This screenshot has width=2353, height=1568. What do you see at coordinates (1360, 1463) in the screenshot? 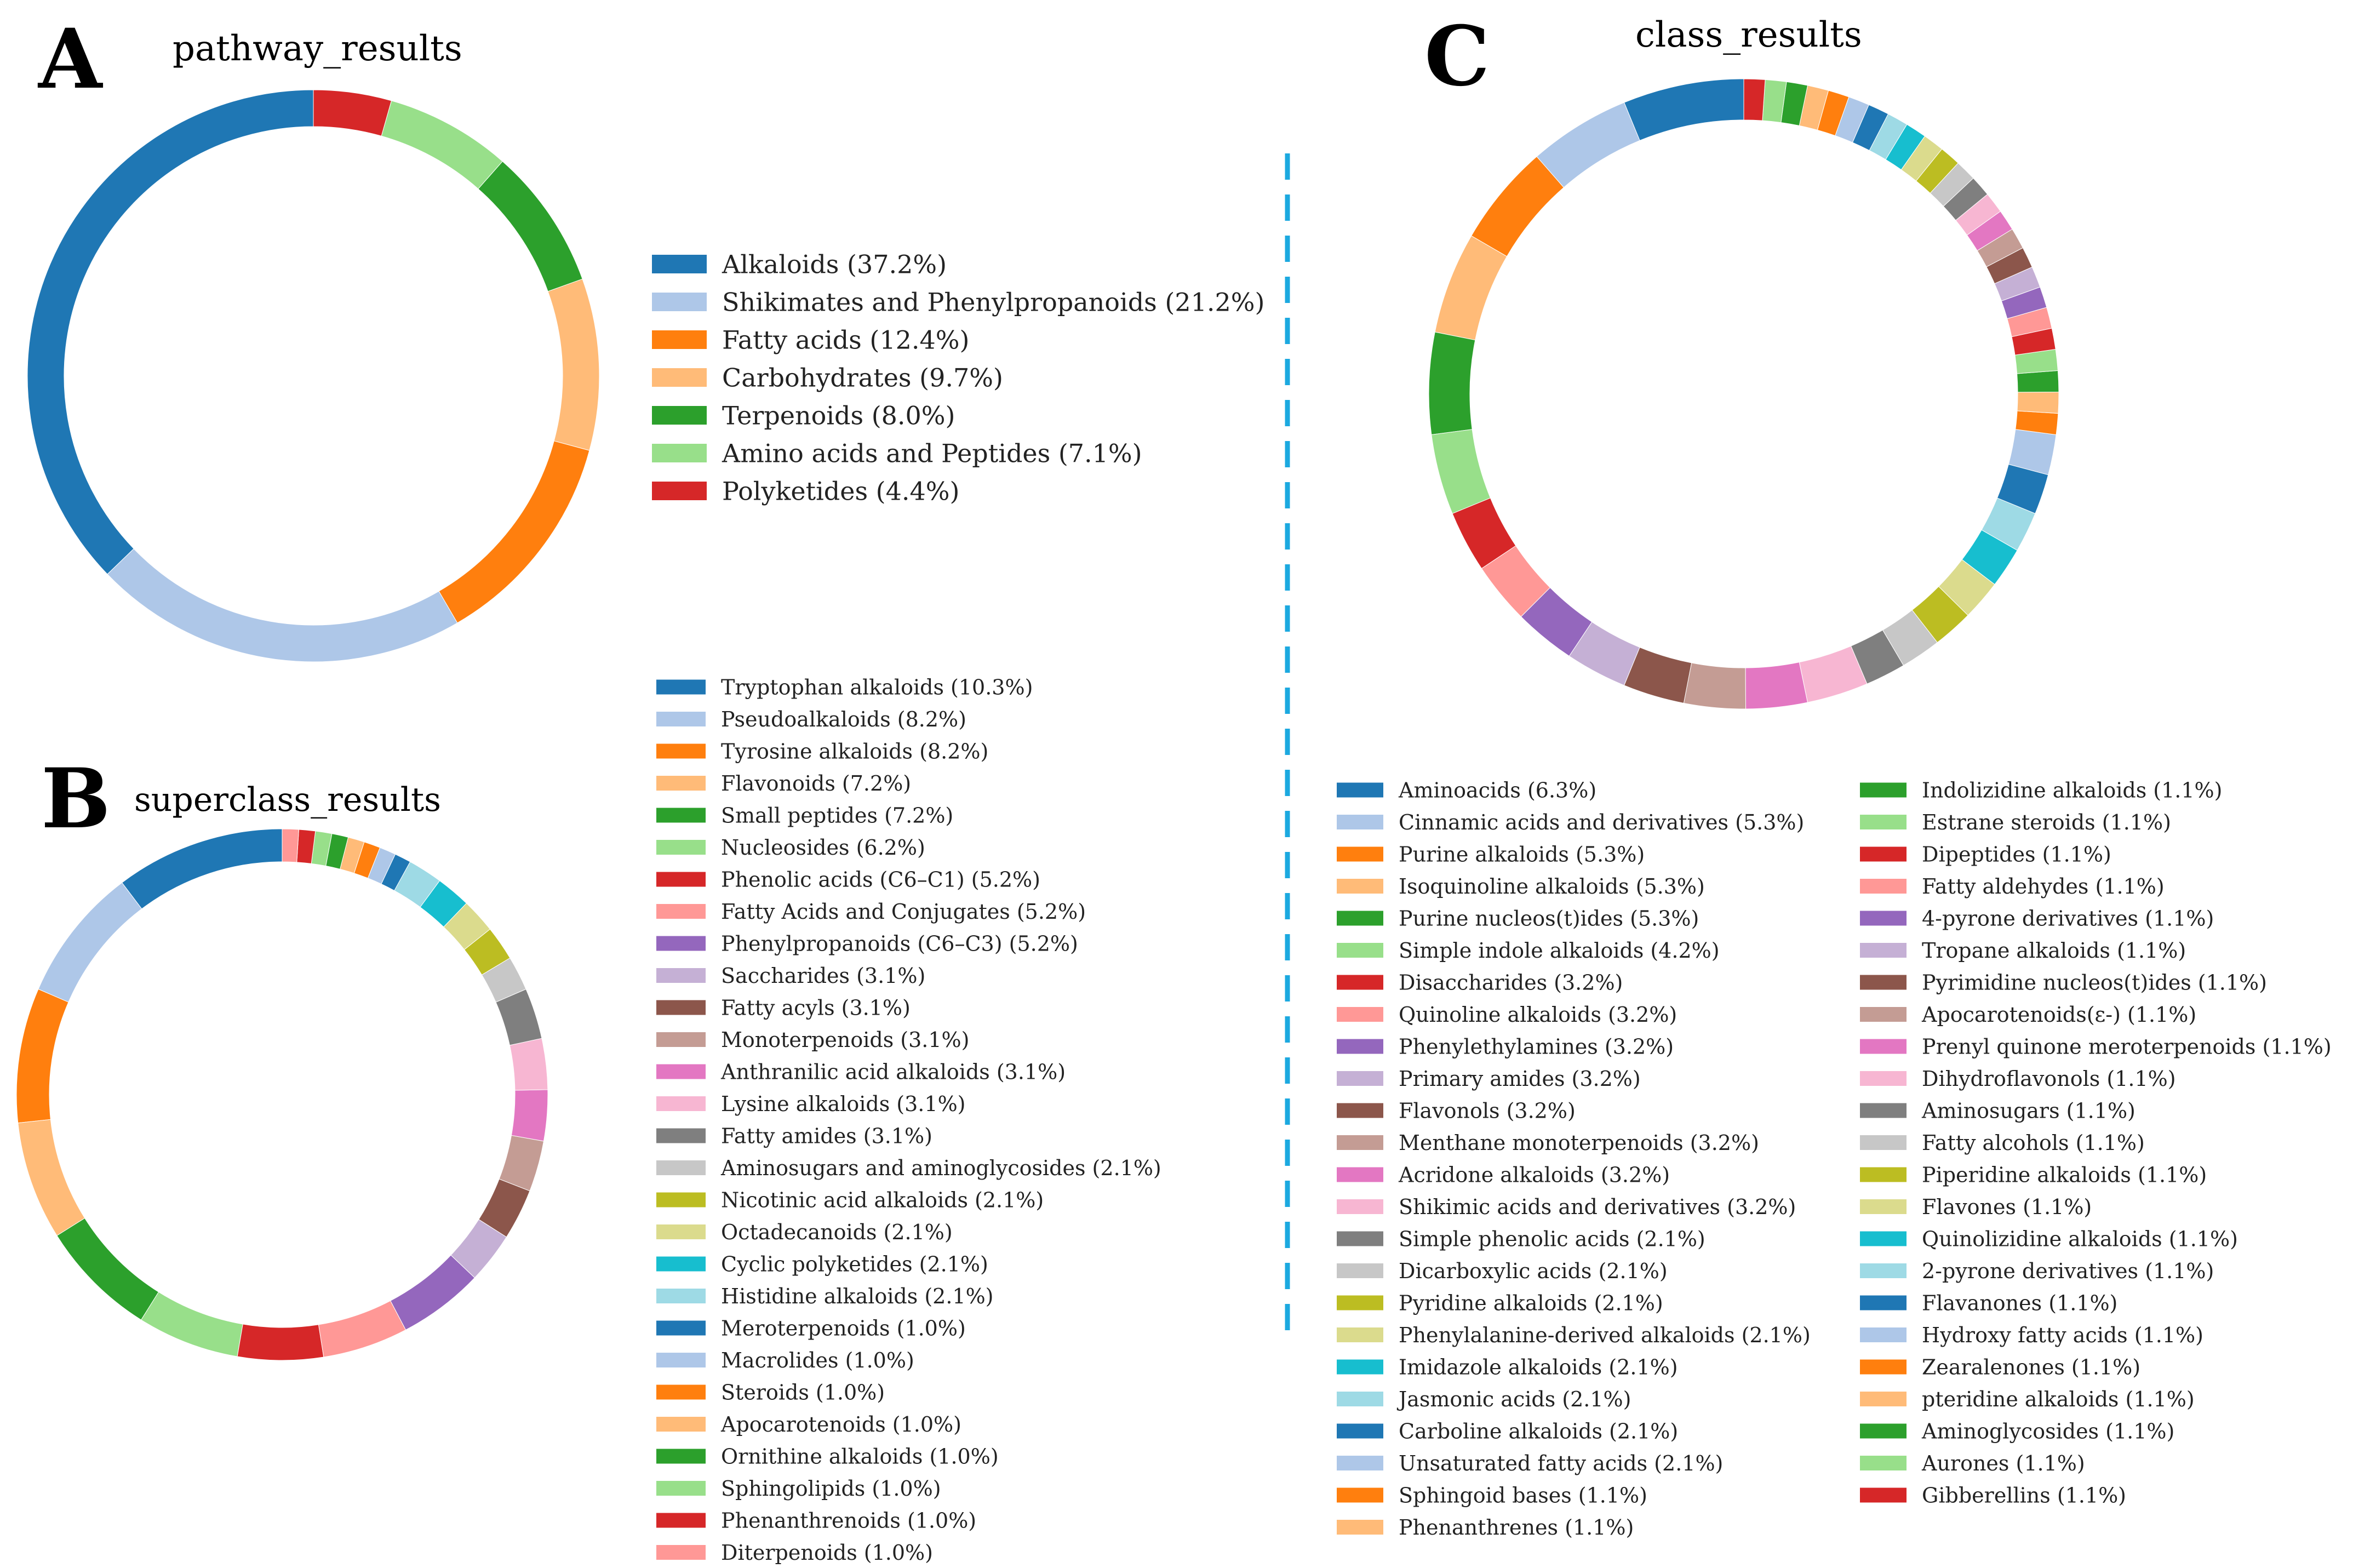
I see `panel-c-legend-swatch-unsaturated-fatty-acids` at bounding box center [1360, 1463].